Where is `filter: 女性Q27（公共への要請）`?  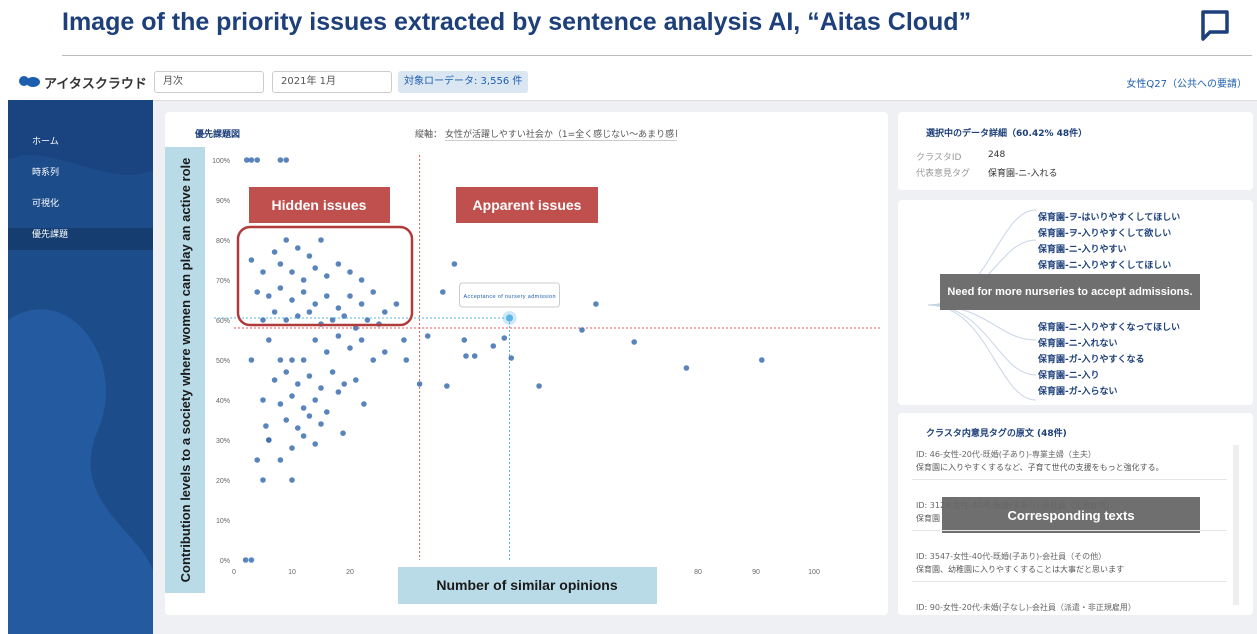
filter: 女性Q27（公共への要請） is located at coordinates (1186, 84).